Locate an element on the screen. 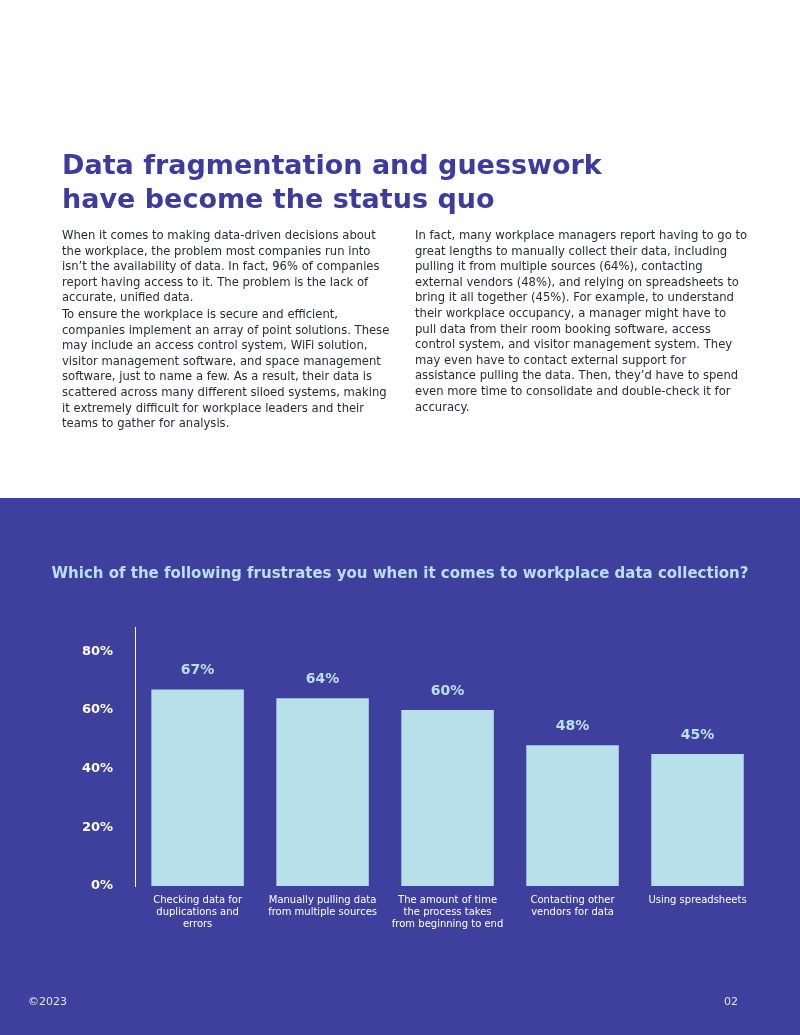 This screenshot has height=1035, width=800. x-tick-label: Using spreadsheets is located at coordinates (697, 899).